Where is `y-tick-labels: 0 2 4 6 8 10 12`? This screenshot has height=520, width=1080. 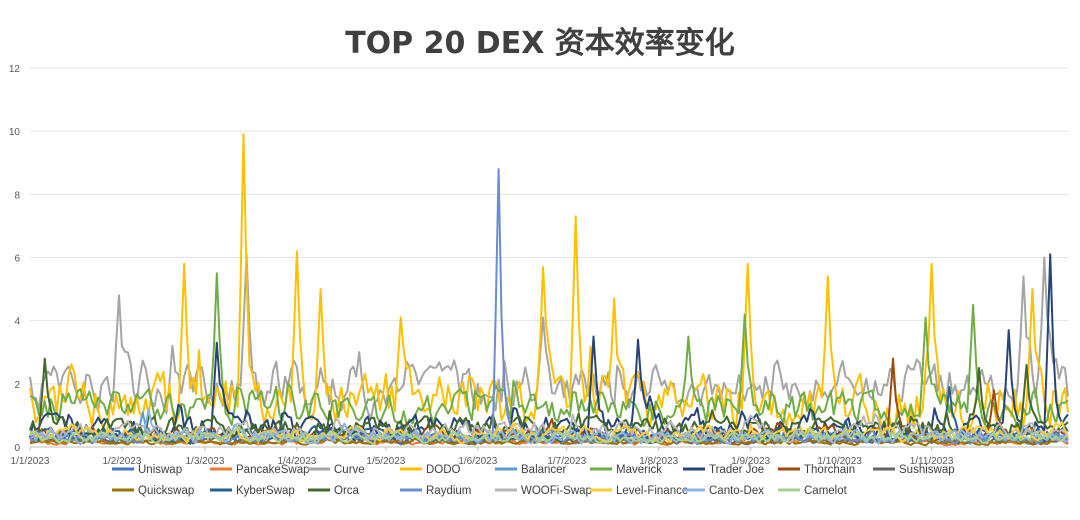
y-tick-labels: 0 2 4 6 8 10 12 is located at coordinates (15, 259).